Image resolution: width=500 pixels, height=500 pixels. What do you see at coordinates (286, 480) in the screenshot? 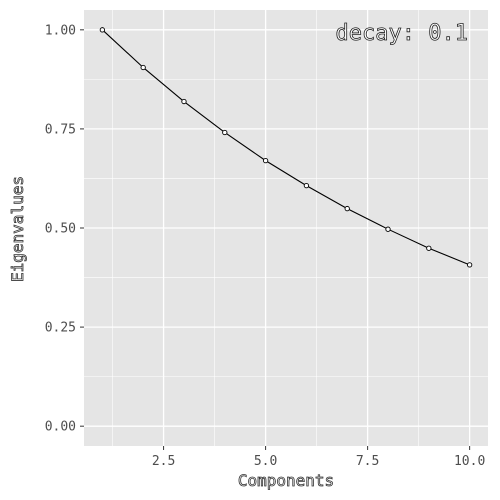
I see `x-axis-title: Components` at bounding box center [286, 480].